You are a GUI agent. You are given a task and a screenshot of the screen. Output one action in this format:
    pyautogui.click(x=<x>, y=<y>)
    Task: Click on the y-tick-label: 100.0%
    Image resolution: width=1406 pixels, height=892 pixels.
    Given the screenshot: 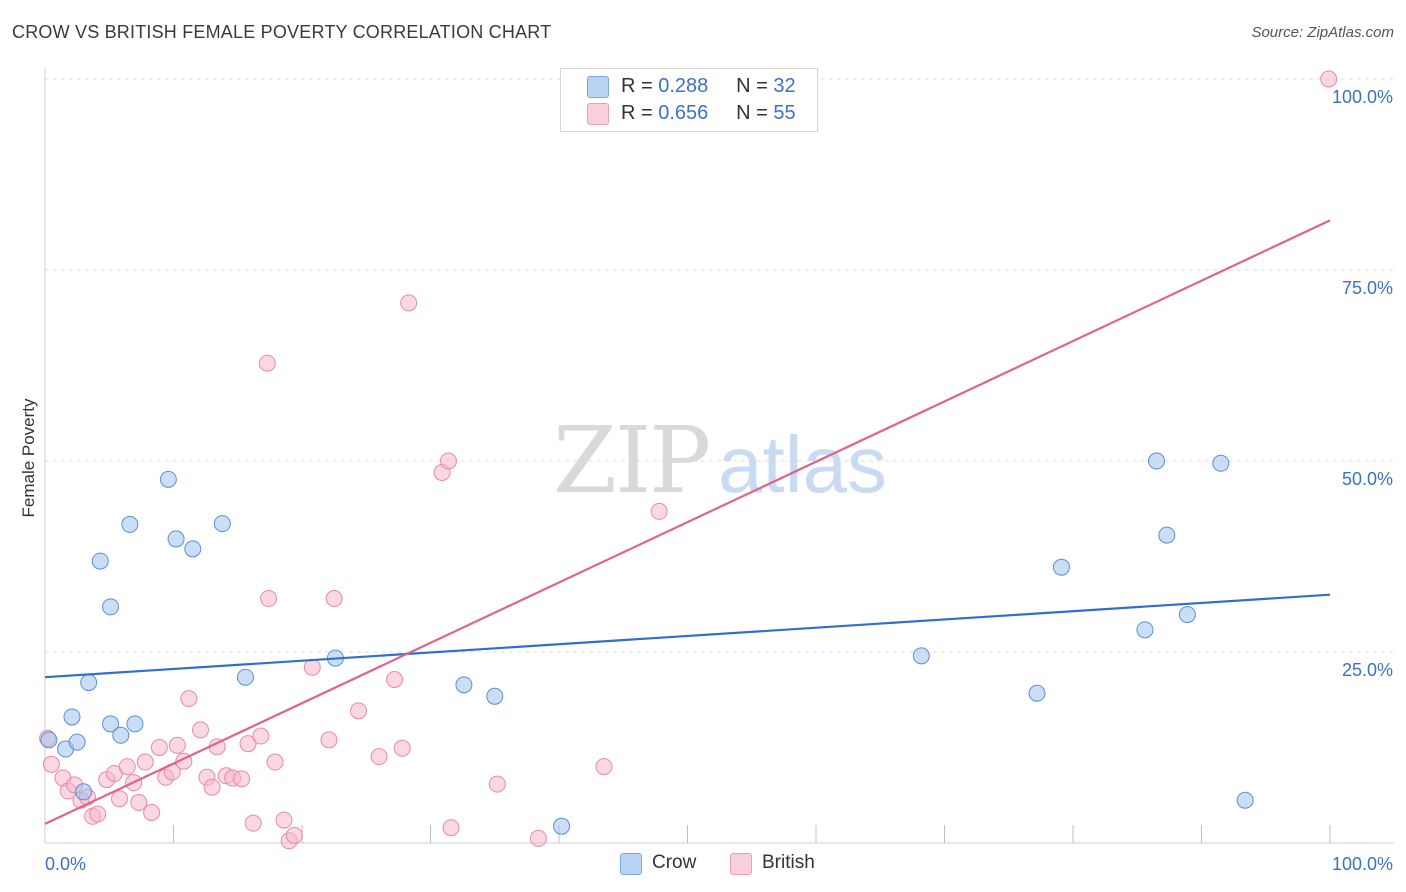 What is the action you would take?
    pyautogui.click(x=1362, y=97)
    